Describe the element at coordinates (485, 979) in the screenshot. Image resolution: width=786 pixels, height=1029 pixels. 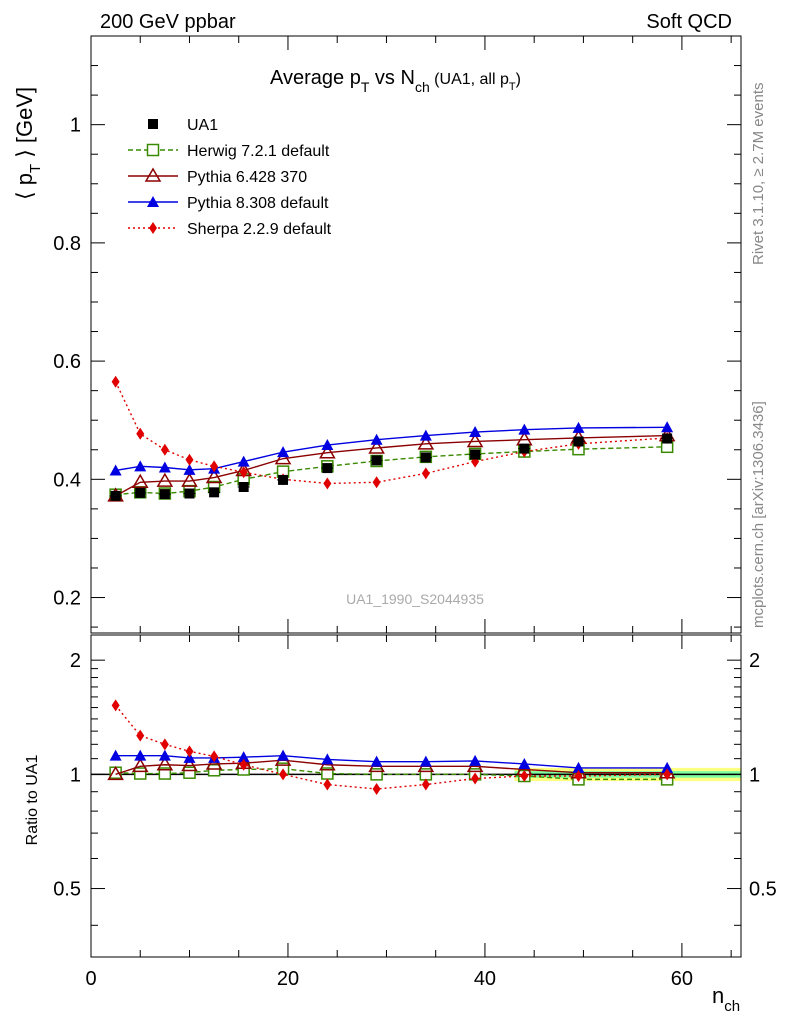
I see `xtick-label: 40` at that location.